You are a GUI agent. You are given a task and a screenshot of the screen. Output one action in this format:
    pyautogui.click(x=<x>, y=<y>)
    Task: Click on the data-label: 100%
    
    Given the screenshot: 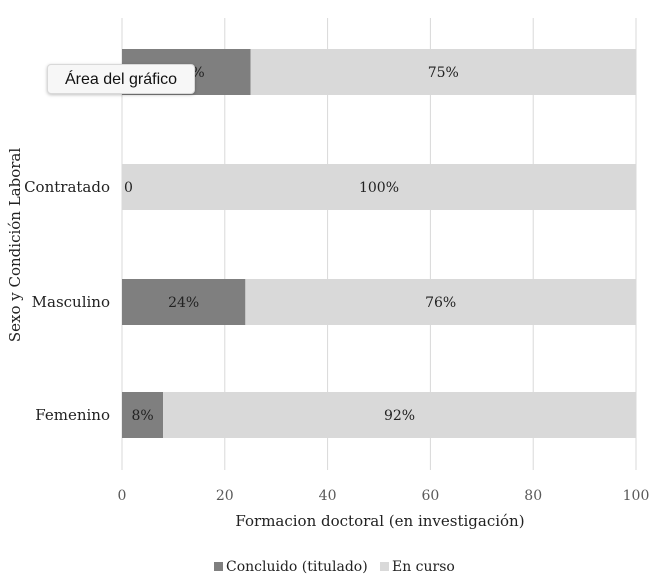 What is the action you would take?
    pyautogui.click(x=379, y=188)
    